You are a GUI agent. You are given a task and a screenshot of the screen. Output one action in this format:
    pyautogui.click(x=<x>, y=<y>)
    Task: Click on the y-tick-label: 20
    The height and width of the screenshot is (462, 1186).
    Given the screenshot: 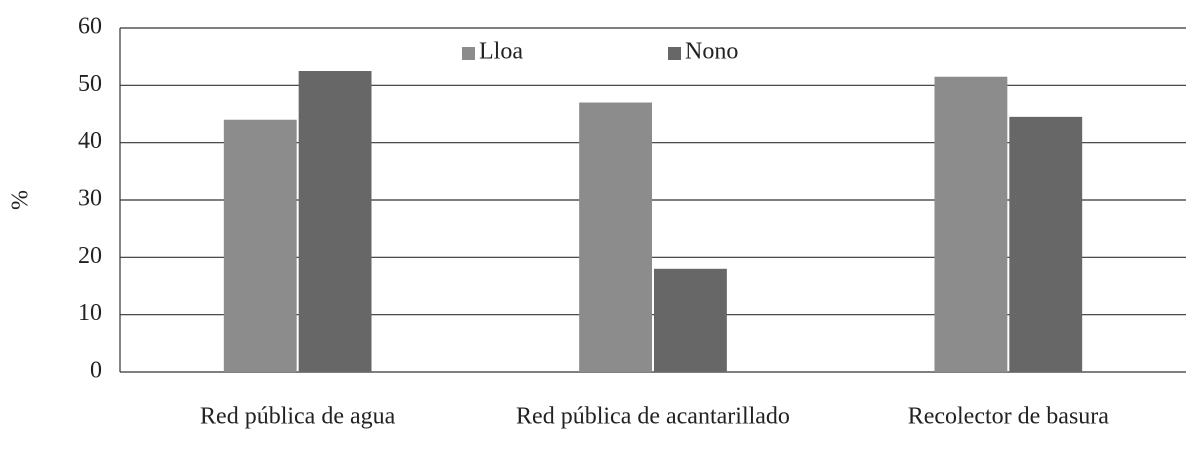 What is the action you would take?
    pyautogui.click(x=90, y=256)
    